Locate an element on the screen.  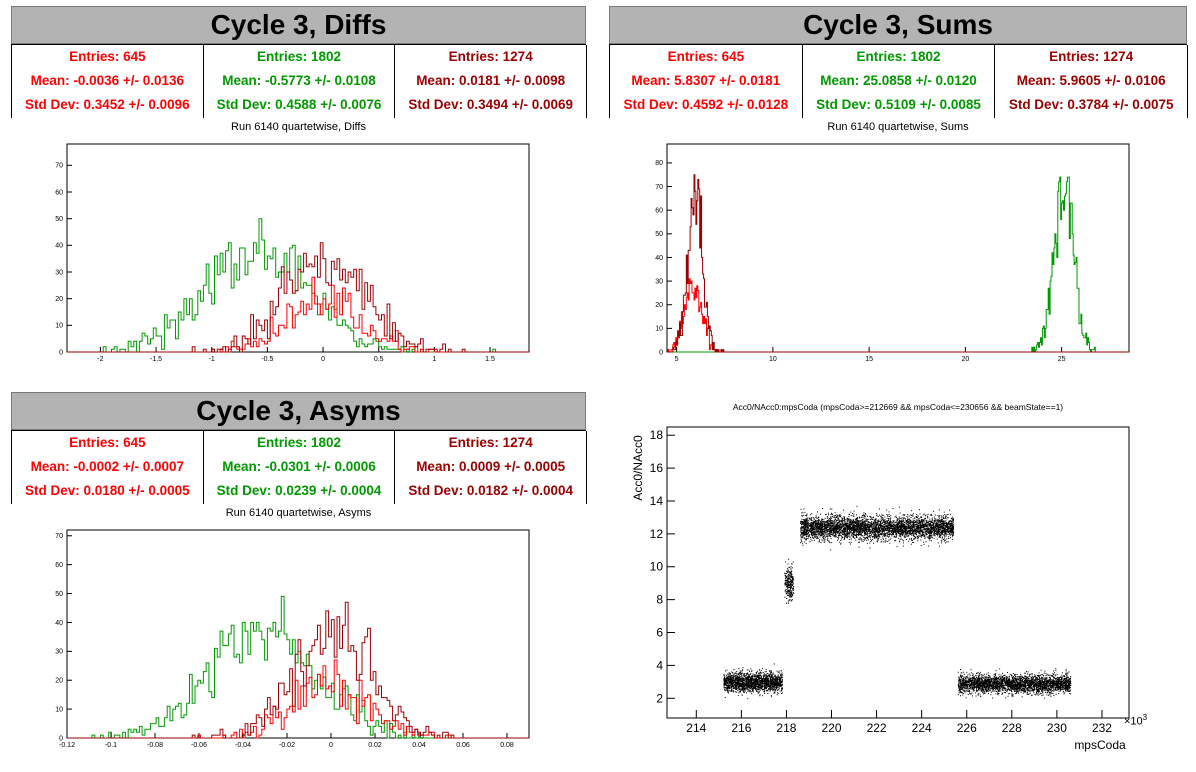
stat-entries: Entries: 1802 is located at coordinates (898, 56).